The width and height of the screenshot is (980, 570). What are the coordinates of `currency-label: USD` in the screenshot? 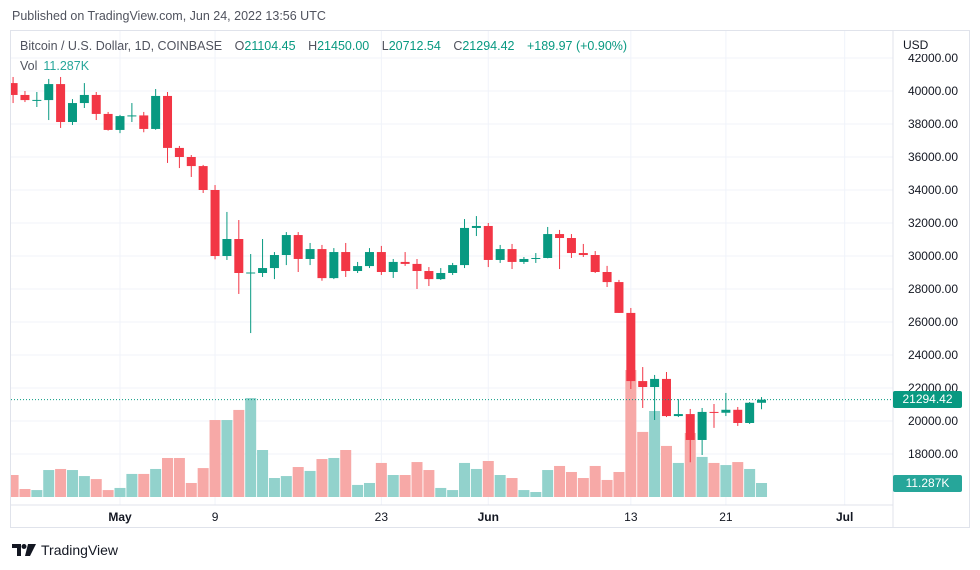 It's located at (917, 46).